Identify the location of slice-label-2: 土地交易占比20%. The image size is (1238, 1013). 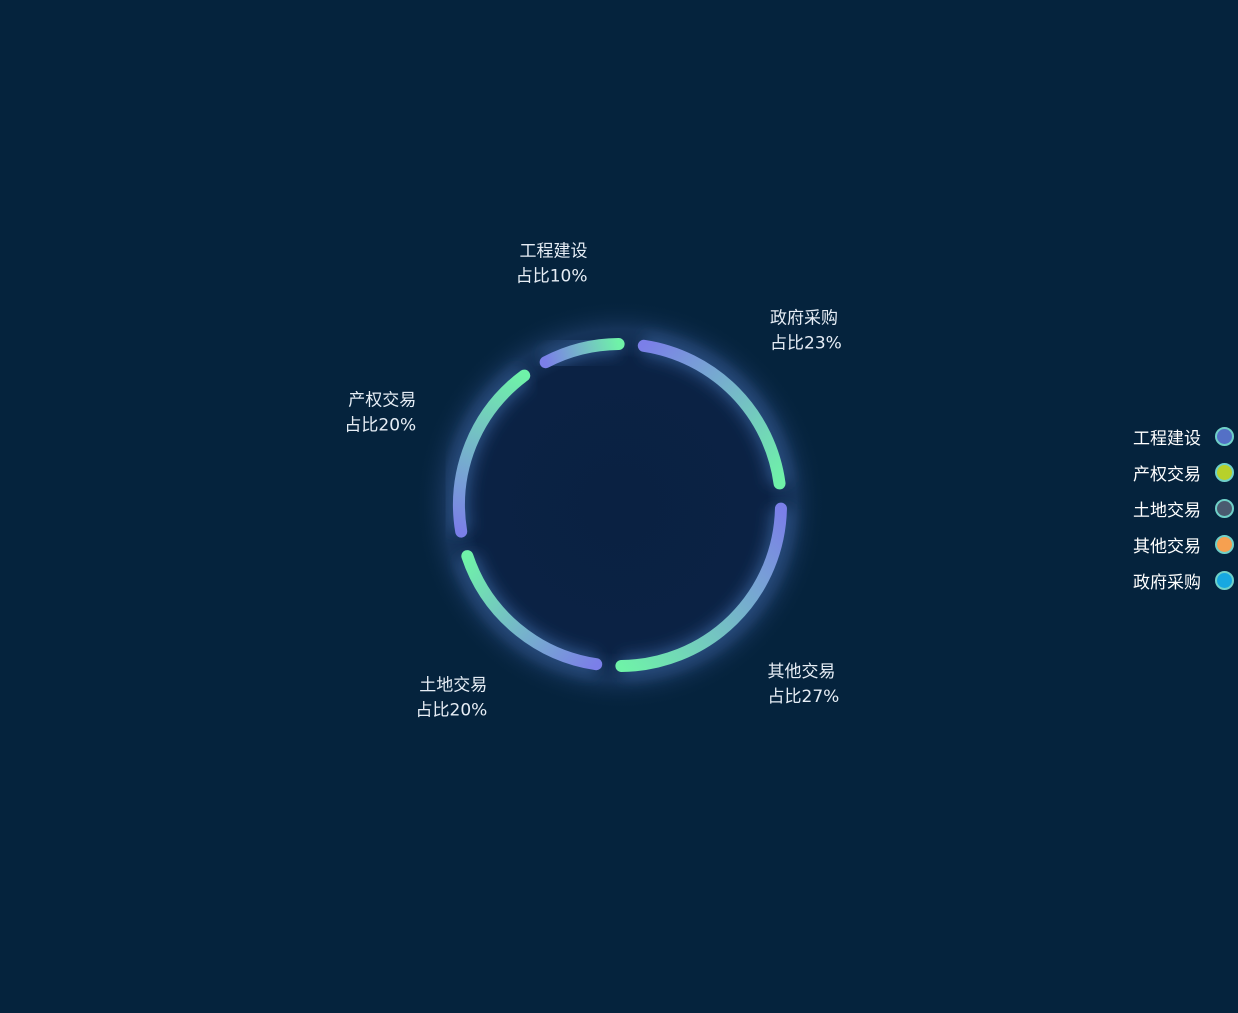
(452, 698).